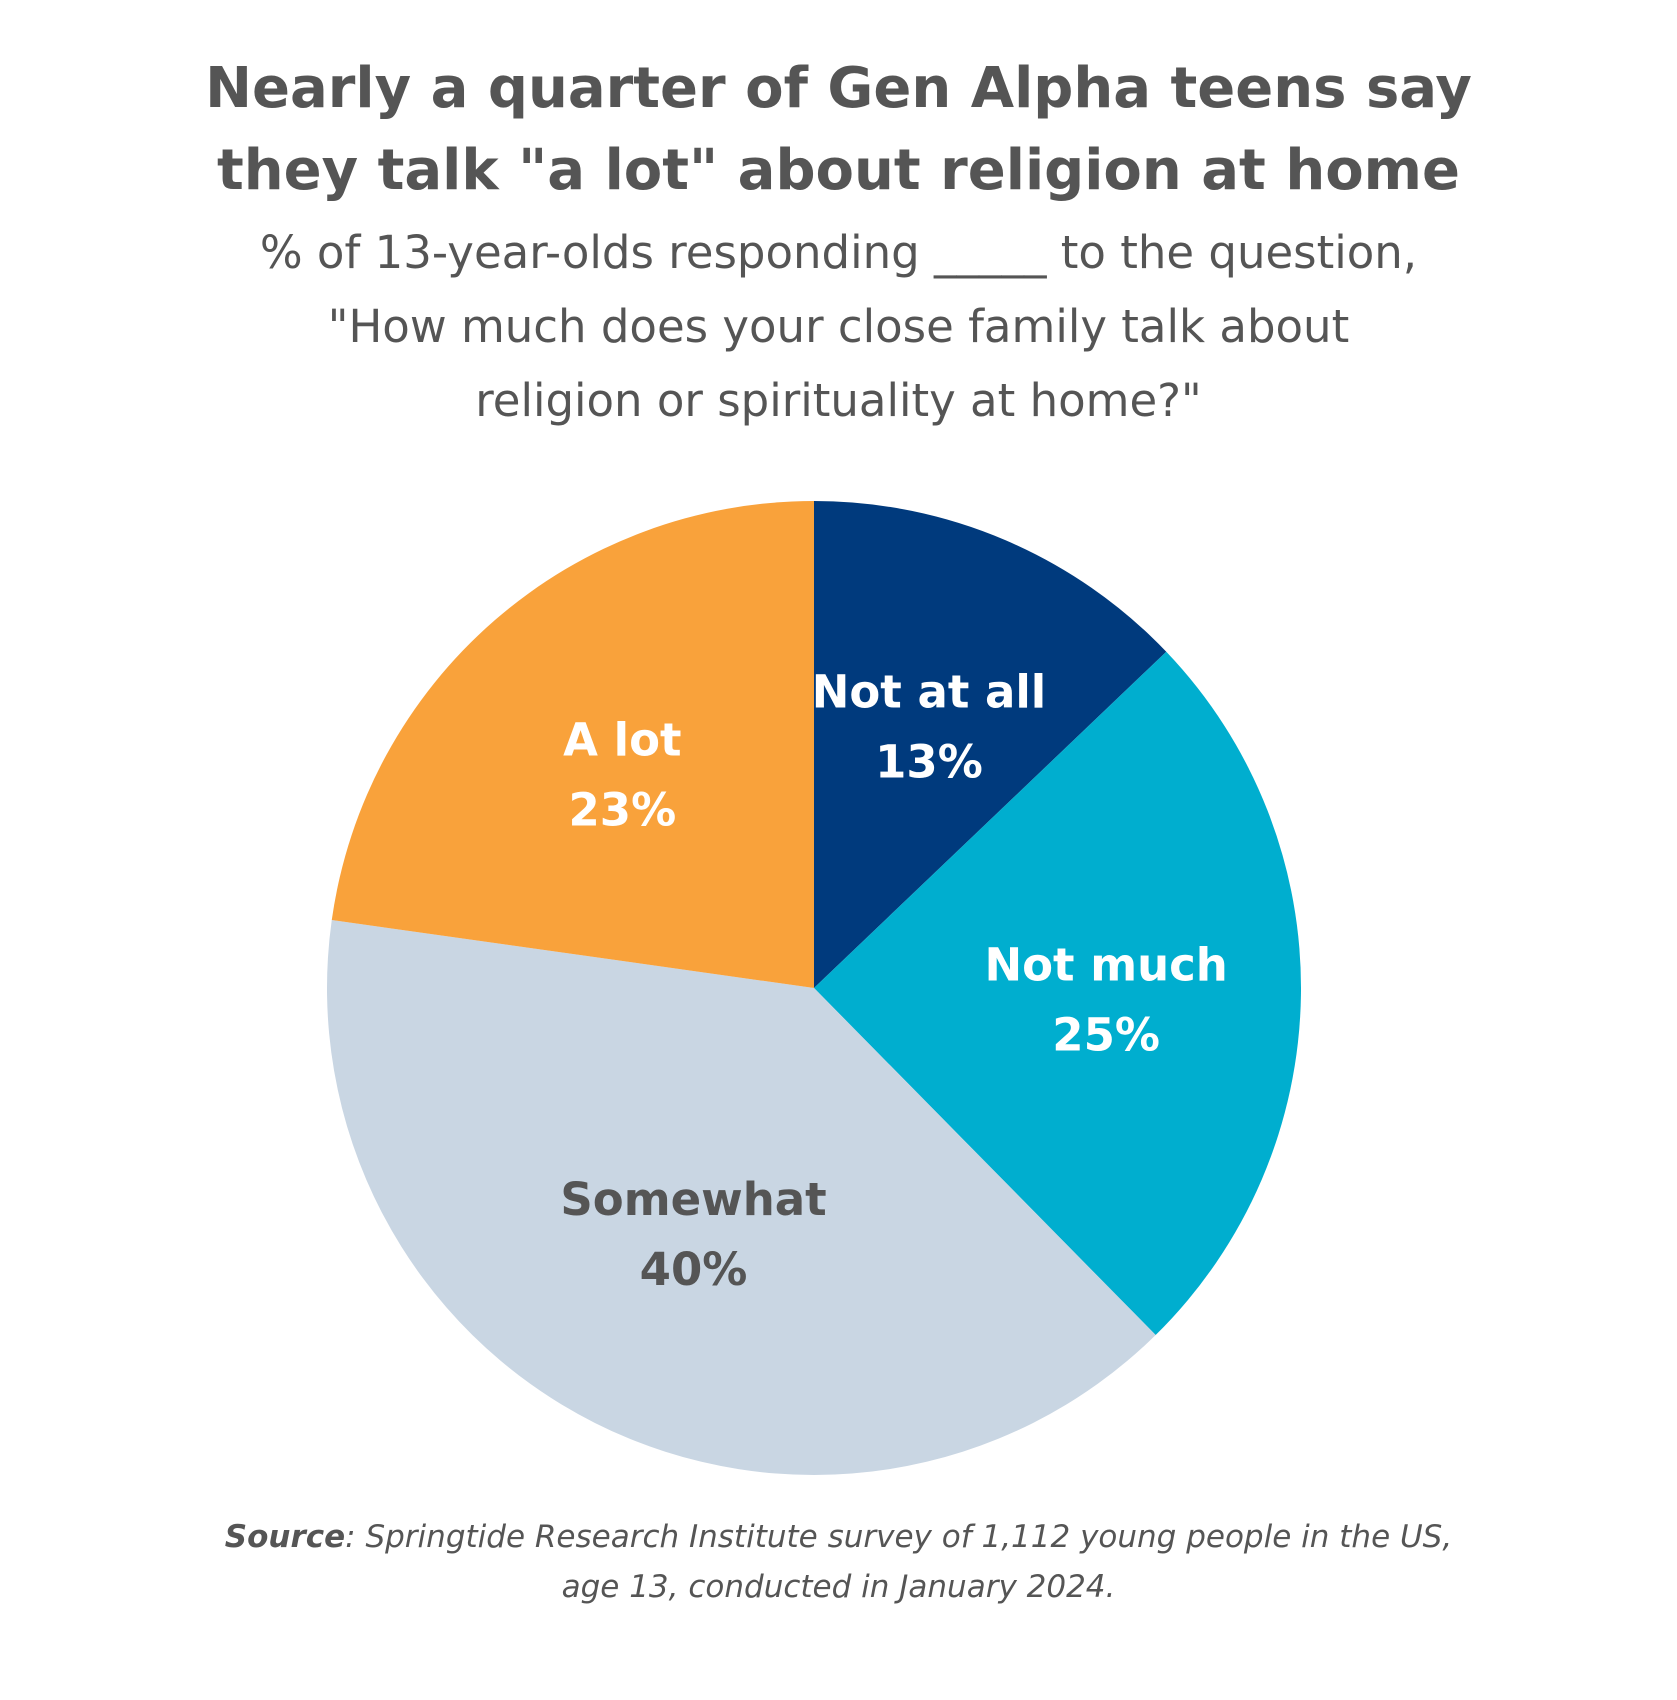 This screenshot has height=1700, width=1677. What do you see at coordinates (990, 744) in the screenshot?
I see `pie-slice-not-at-all` at bounding box center [990, 744].